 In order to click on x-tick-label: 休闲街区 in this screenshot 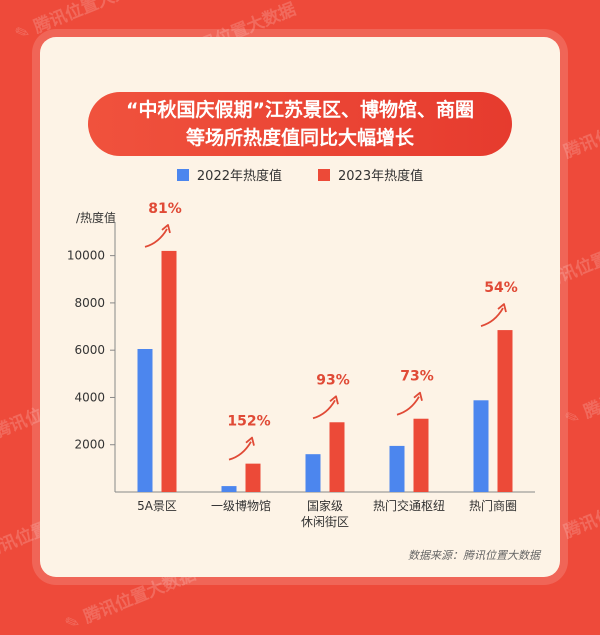, I will do `click(325, 522)`.